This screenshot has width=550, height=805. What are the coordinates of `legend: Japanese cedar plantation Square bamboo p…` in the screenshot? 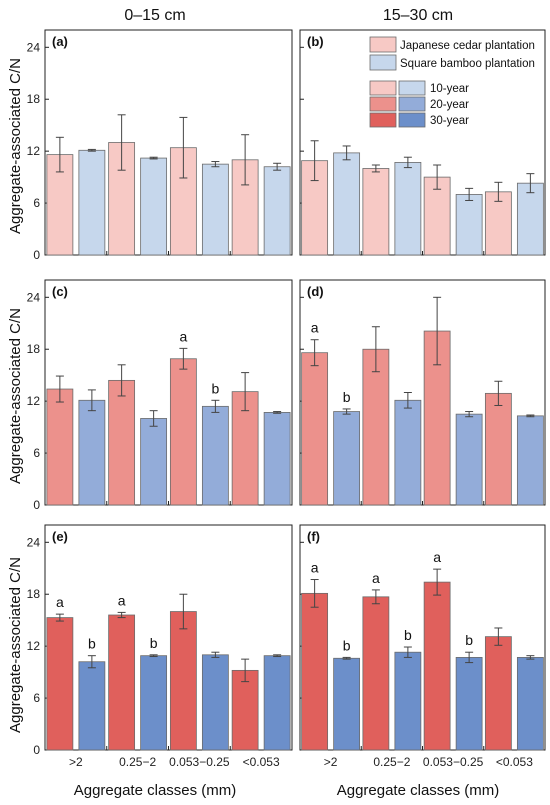 It's located at (452, 82).